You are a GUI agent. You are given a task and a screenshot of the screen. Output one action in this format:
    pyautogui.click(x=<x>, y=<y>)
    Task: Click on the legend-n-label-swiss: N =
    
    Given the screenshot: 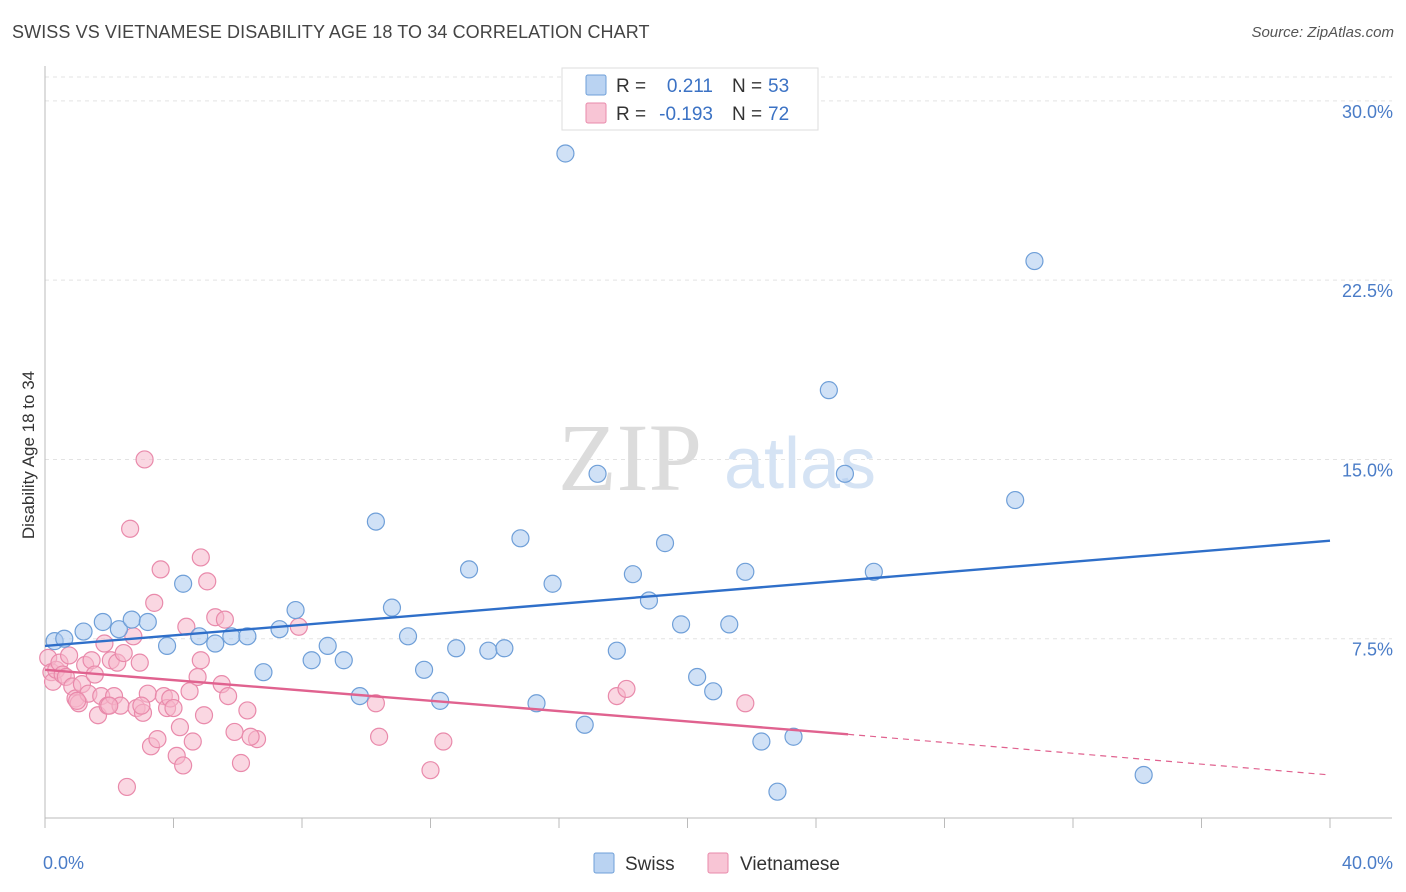 What is the action you would take?
    pyautogui.click(x=747, y=86)
    